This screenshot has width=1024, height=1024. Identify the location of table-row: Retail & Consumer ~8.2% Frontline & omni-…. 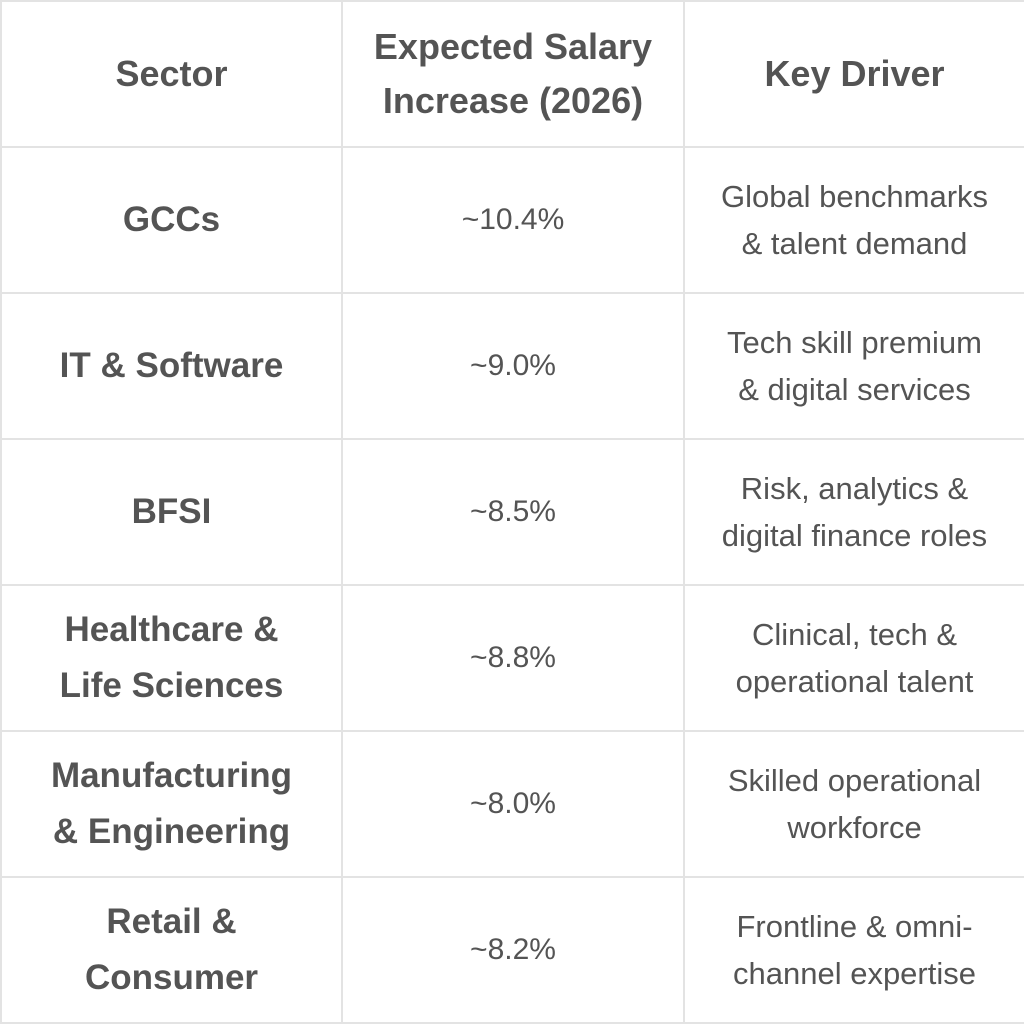
(512, 950).